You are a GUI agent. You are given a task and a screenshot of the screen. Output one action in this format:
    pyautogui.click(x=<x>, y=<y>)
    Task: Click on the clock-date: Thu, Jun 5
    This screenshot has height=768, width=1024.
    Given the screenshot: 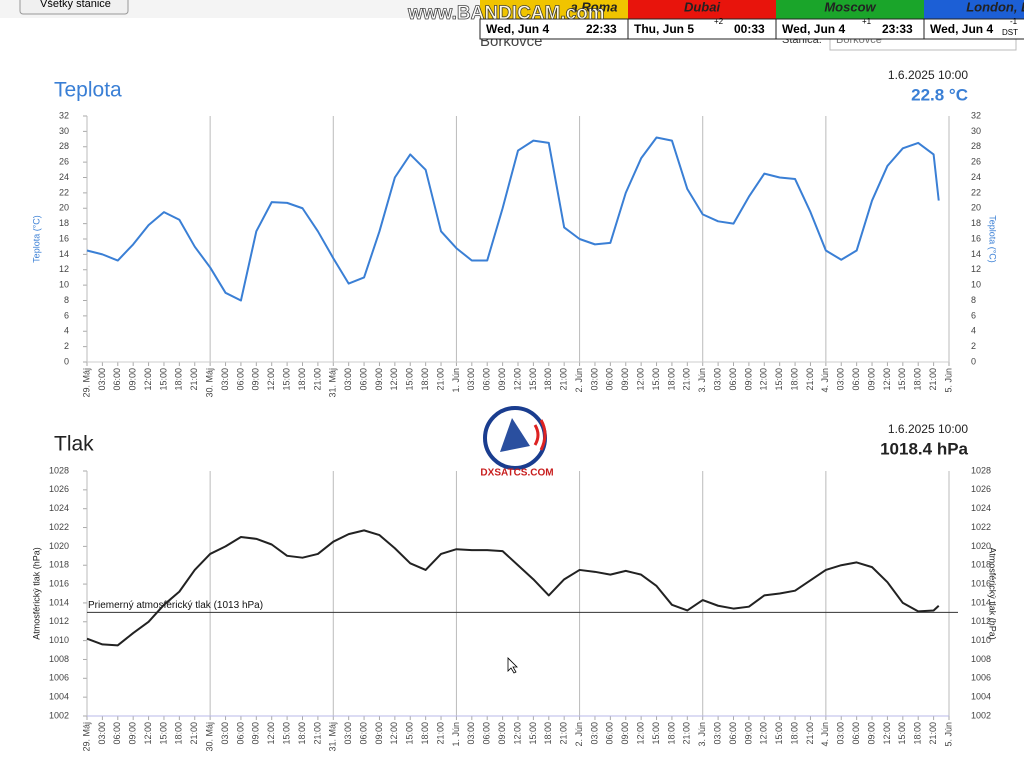 What is the action you would take?
    pyautogui.click(x=664, y=29)
    